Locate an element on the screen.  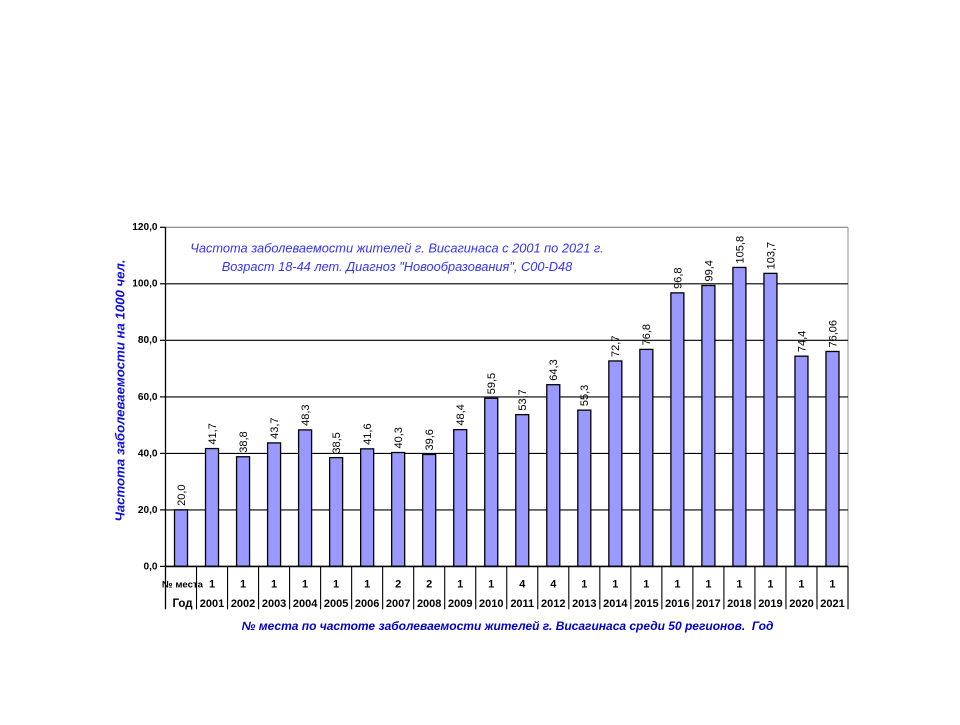
svg-text: 2003 is located at coordinates (274, 604).